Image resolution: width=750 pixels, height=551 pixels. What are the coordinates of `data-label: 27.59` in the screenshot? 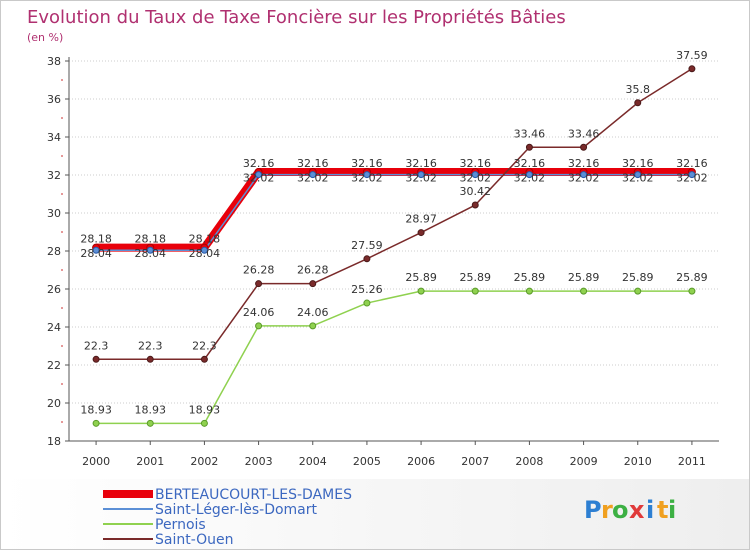 It's located at (367, 245).